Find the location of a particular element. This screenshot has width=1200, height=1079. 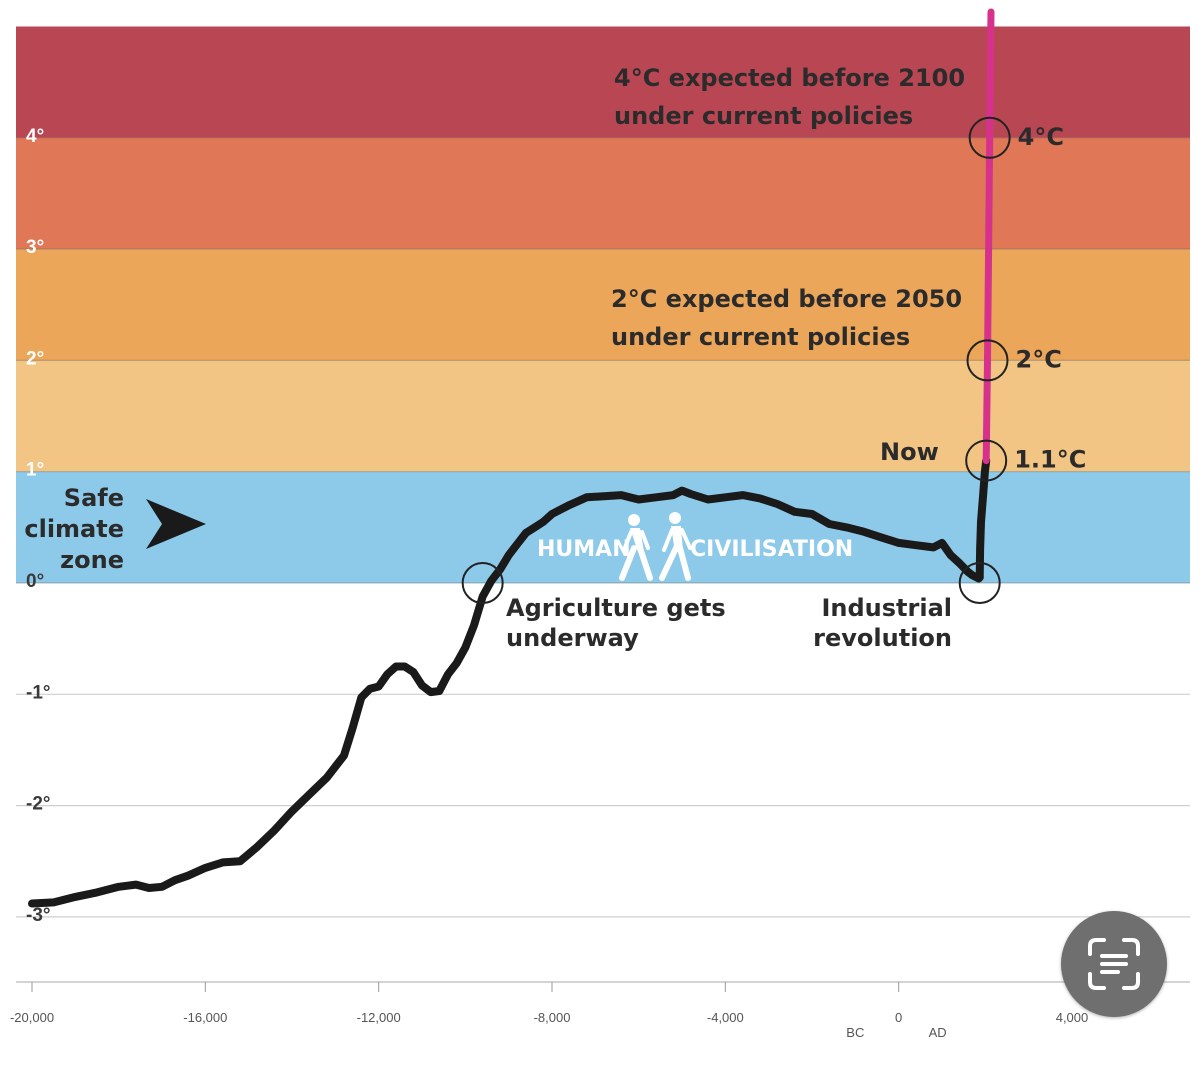

two-degree-note-line2: under current policies is located at coordinates (760, 337).